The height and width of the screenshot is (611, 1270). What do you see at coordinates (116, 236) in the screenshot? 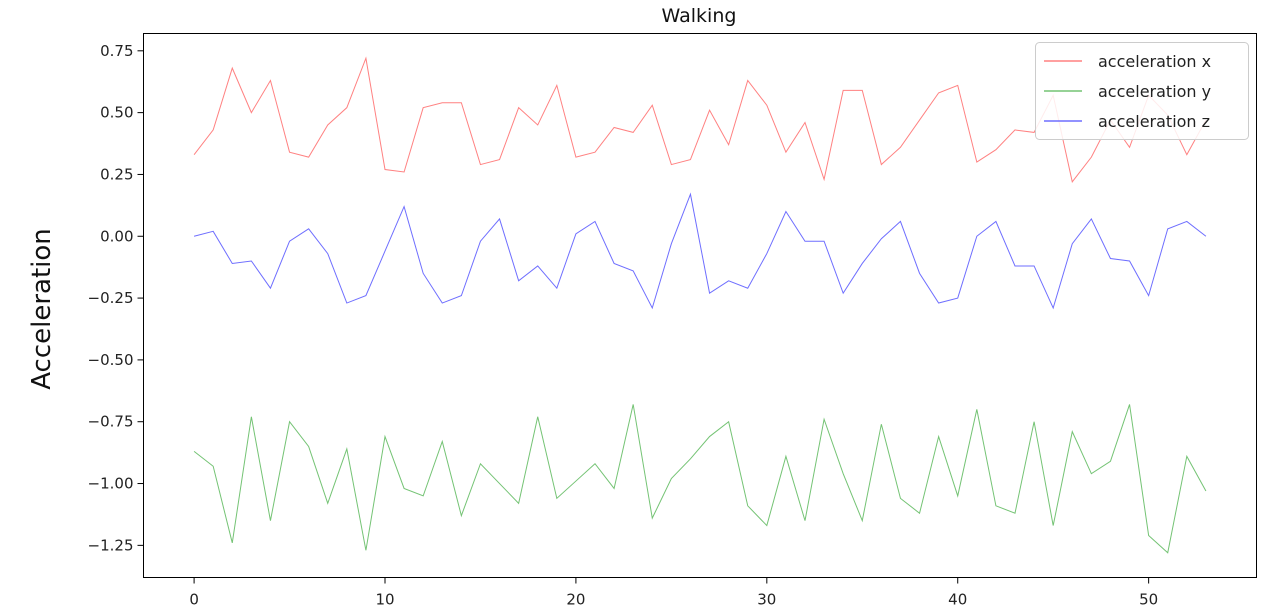
I see `y-tick-label: 0.00` at bounding box center [116, 236].